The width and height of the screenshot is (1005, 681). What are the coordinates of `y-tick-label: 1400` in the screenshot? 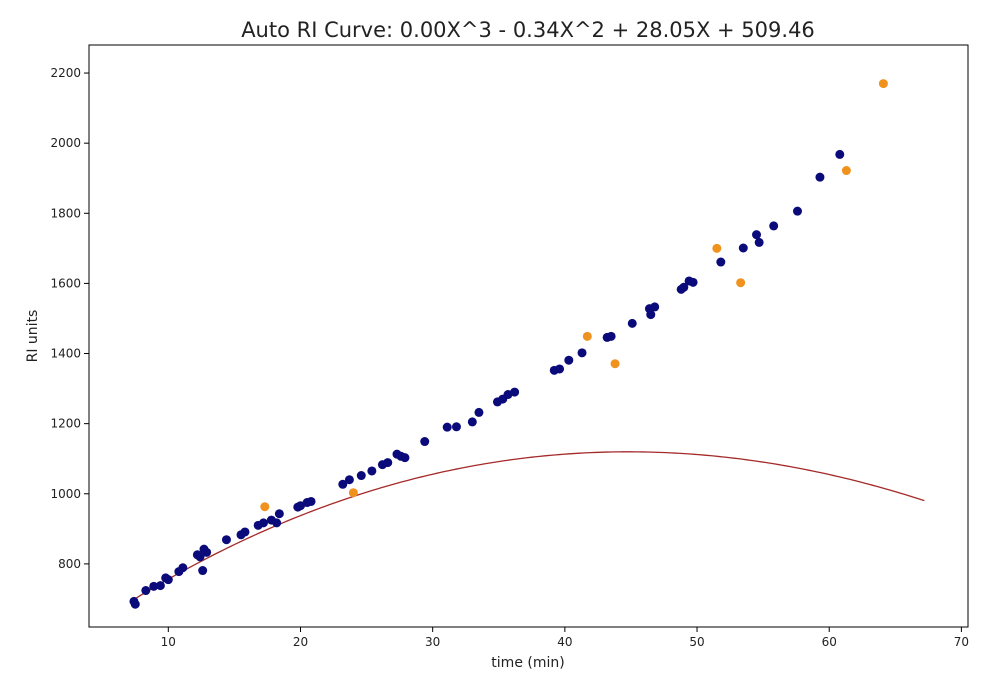 It's located at (65, 354).